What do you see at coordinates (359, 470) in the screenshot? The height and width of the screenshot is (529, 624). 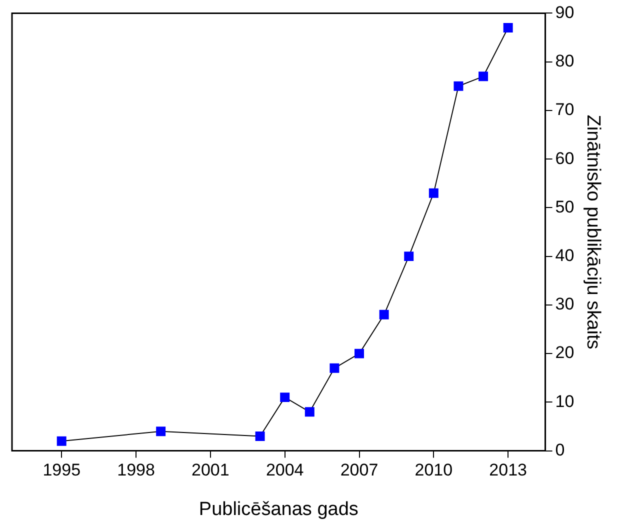 I see `x-tick-label: 2007` at bounding box center [359, 470].